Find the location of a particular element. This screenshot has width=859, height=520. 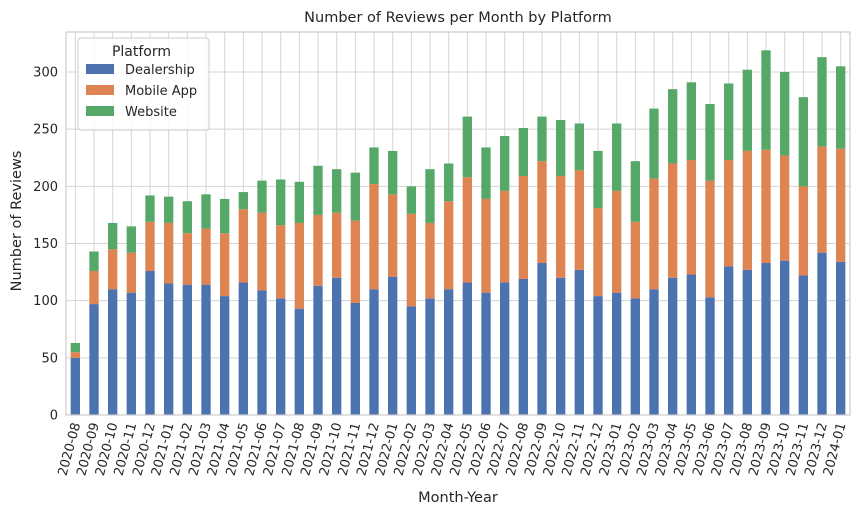

chart-title: Number of Reviews per Month by Platform is located at coordinates (458, 18).